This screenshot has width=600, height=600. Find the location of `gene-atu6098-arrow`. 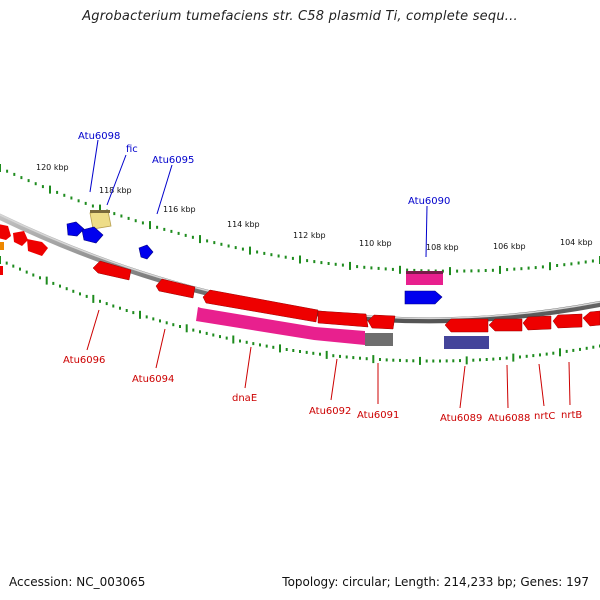

gene-atu6098-arrow is located at coordinates (75, 229).